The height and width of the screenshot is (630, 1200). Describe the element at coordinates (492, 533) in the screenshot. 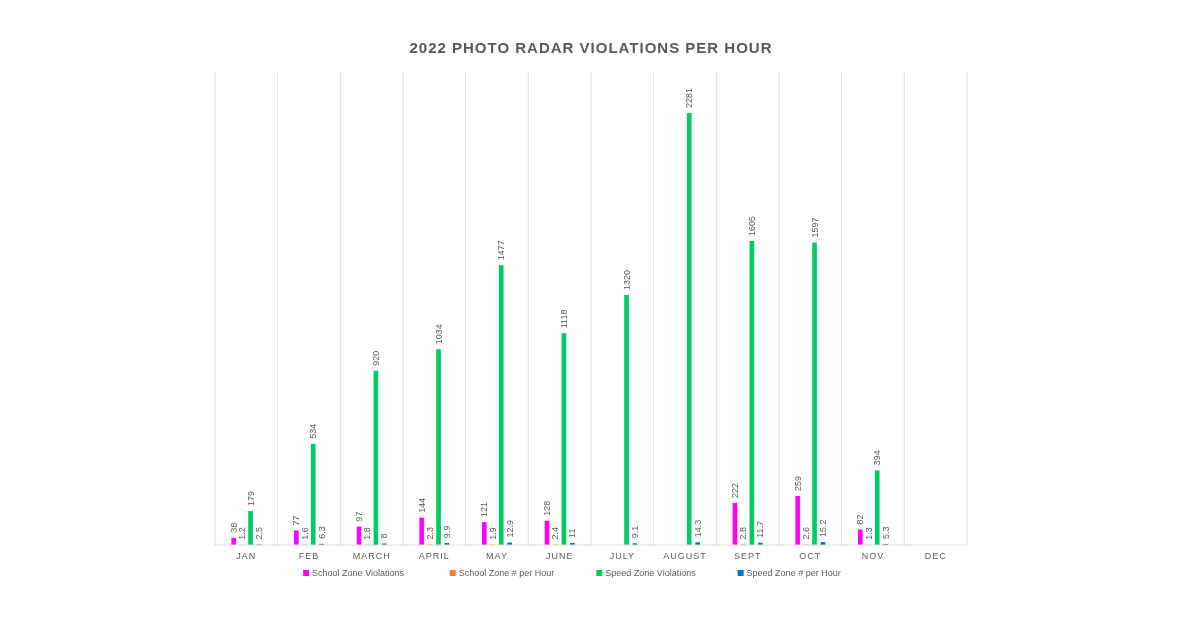

I see `data-label: 1.9` at that location.